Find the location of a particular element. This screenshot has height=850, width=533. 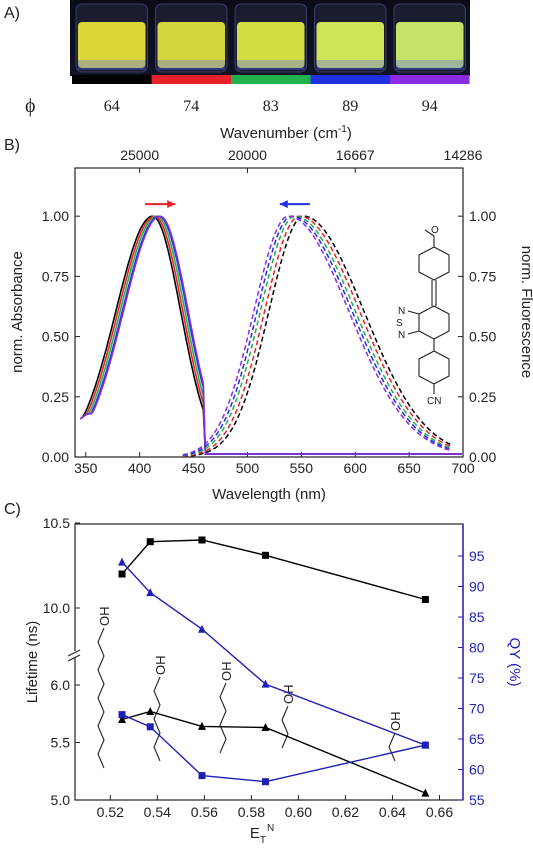

c-ytick-label-left-0: 5.0 is located at coordinates (61, 800).